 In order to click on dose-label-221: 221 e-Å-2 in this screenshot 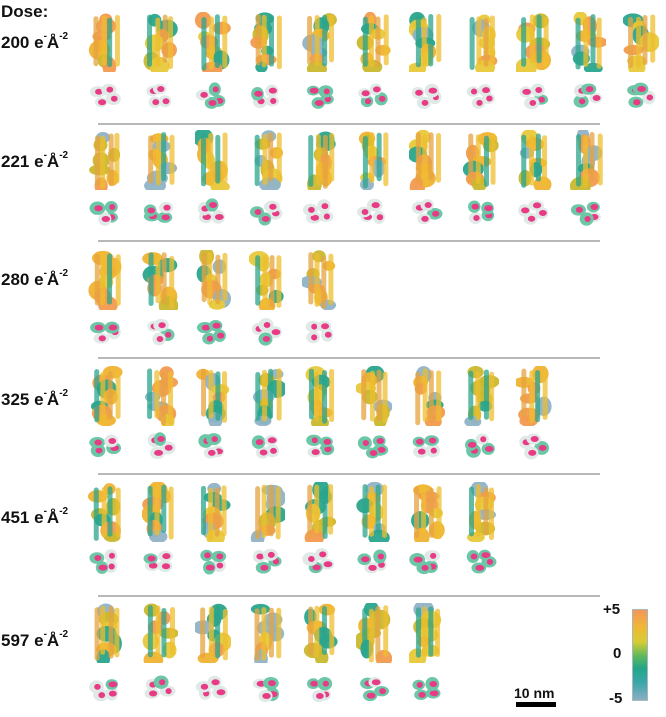, I will do `click(35, 160)`.